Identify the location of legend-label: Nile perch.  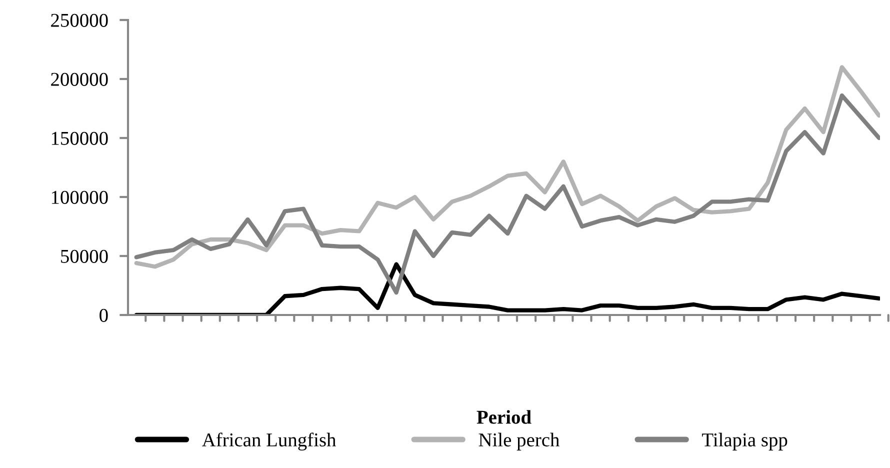
(519, 441).